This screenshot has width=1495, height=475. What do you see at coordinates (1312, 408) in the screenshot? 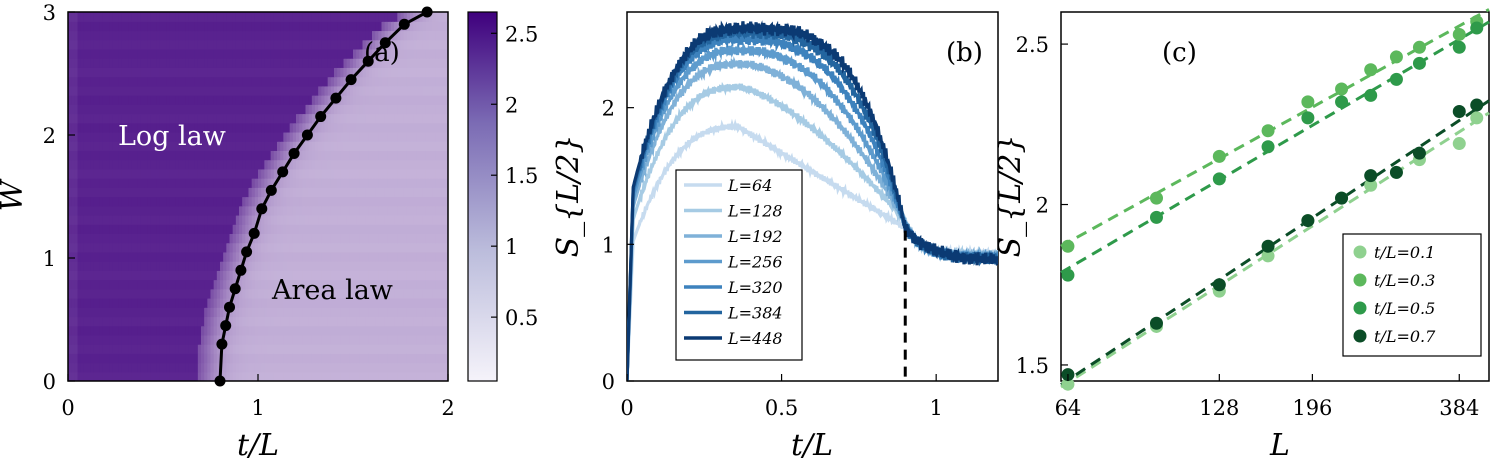
I see `x-tick-label: 196` at bounding box center [1312, 408].